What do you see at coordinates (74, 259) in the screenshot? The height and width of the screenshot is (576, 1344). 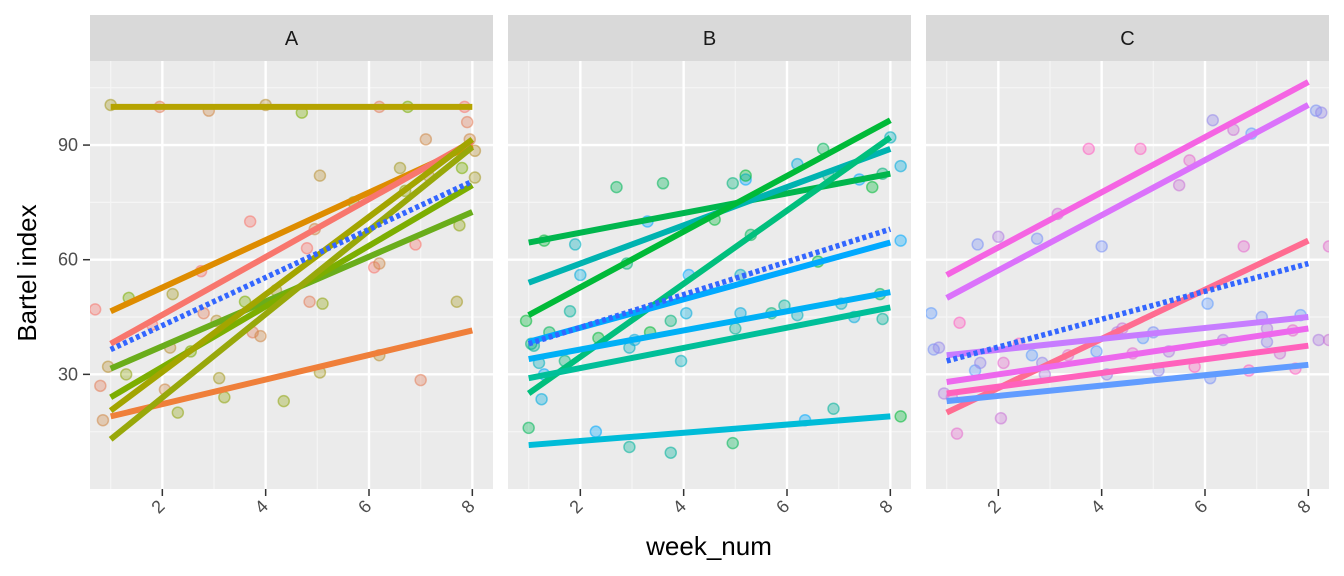 I see `y-axis: 30 60 90` at bounding box center [74, 259].